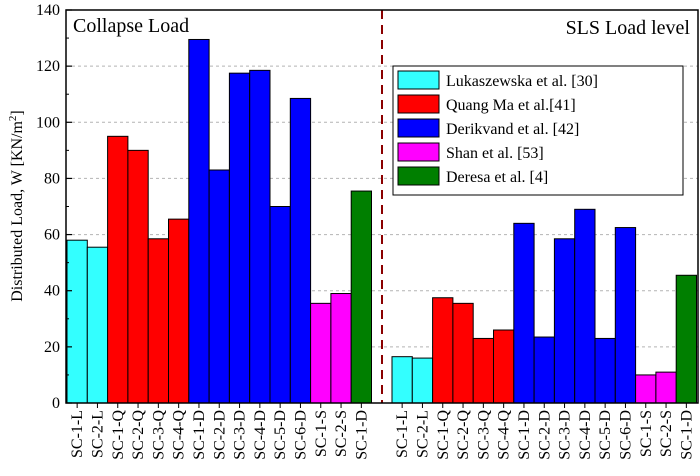 This screenshot has width=700, height=476. What do you see at coordinates (495, 153) in the screenshot?
I see `legend-label: Shan et al. [53]` at bounding box center [495, 153].